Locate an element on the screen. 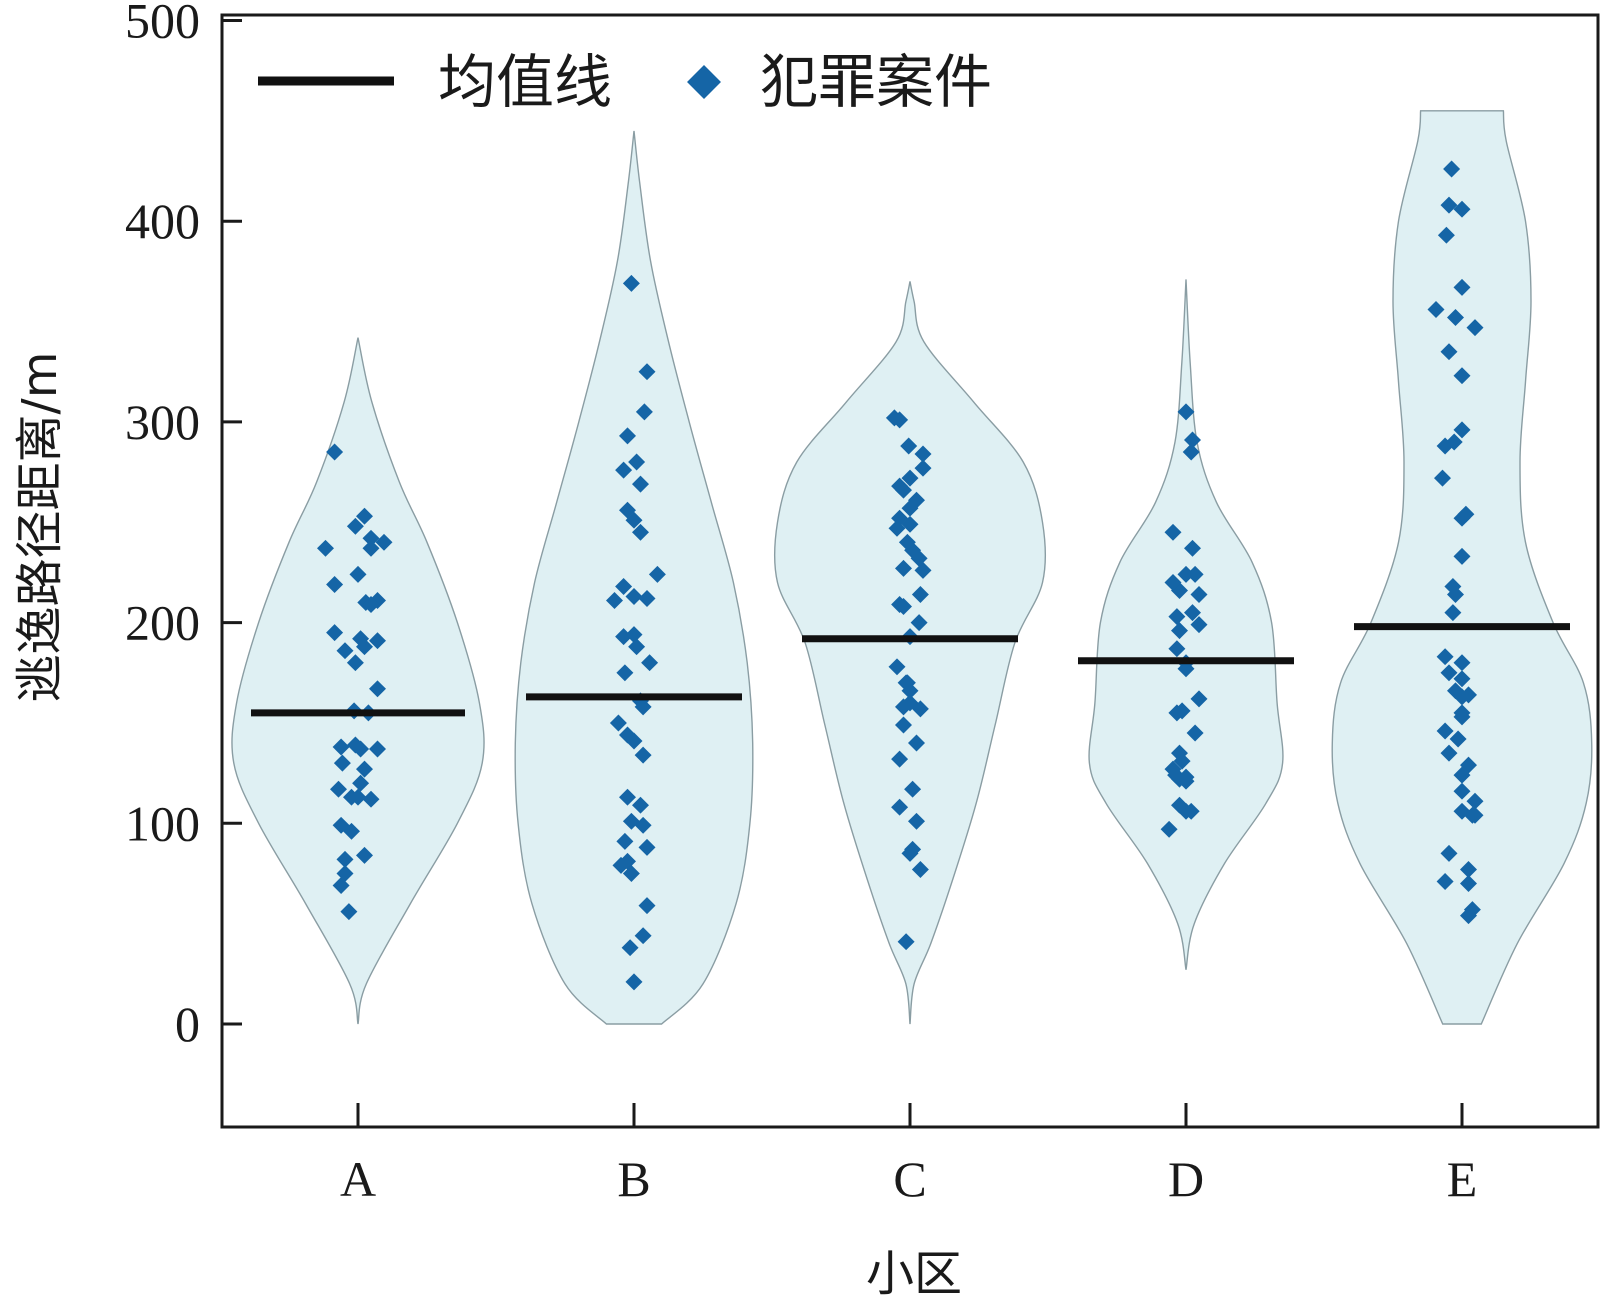  y-tick-label: 500 is located at coordinates (162, 24).